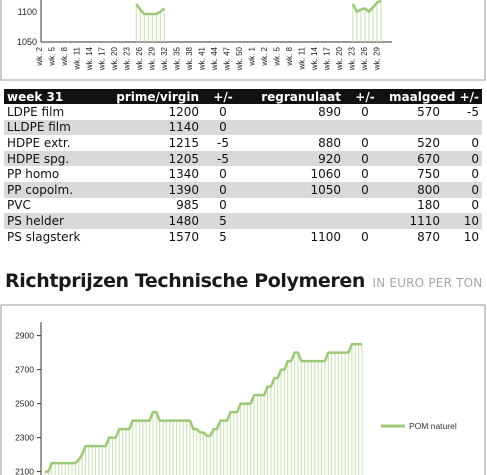 This screenshot has height=475, width=487. What do you see at coordinates (365, 96) in the screenshot?
I see `header-change-regranulaat: +/-` at bounding box center [365, 96].